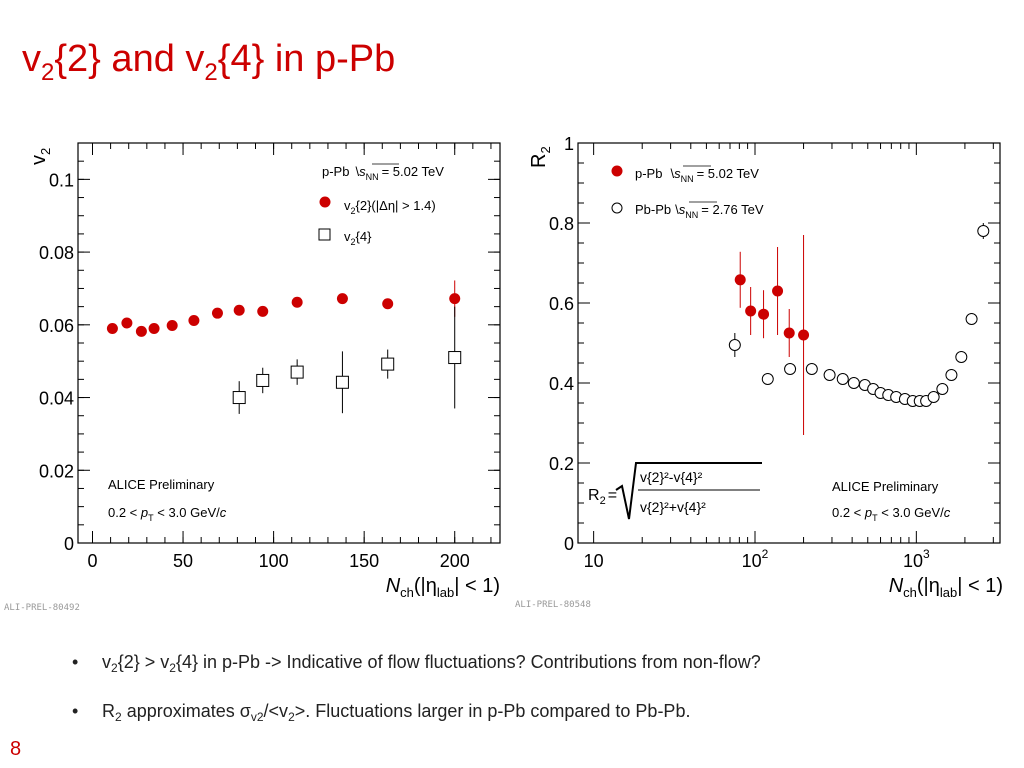  I want to click on left-preliminary-ref: ALI-PREL-80492, so click(42, 608).